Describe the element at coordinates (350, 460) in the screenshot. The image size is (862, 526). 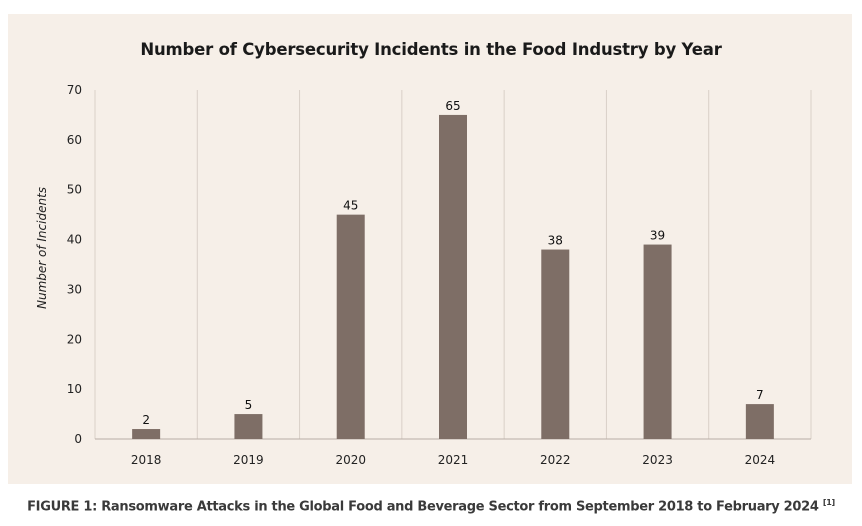
I see `x-tick-label: 2020` at that location.